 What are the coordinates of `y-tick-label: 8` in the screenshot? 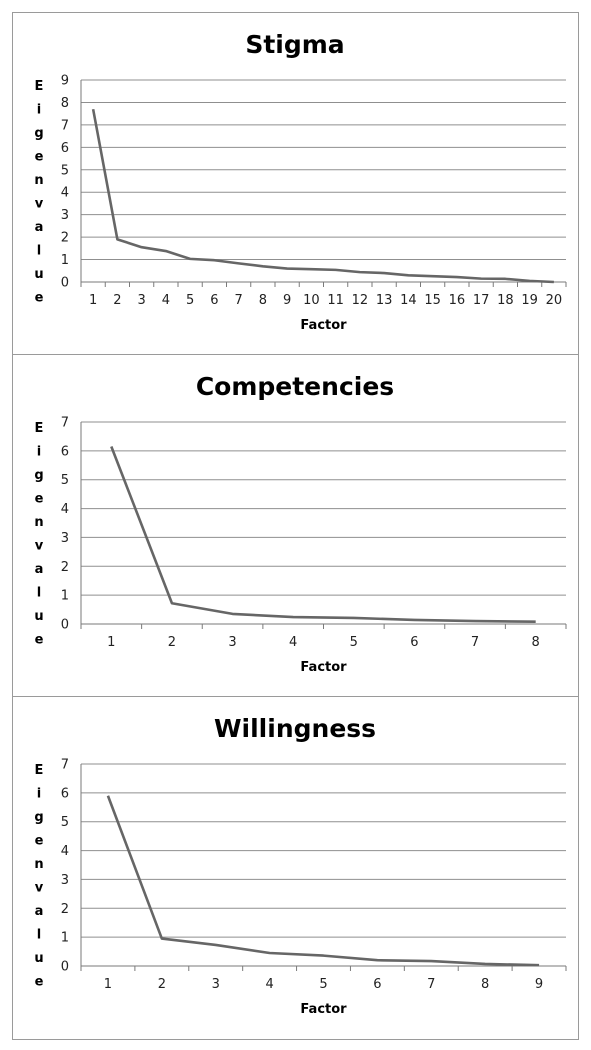 It's located at (65, 103).